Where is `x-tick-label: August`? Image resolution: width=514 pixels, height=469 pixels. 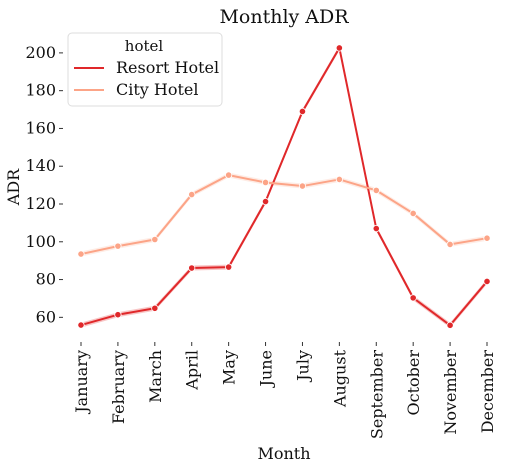
x-tick-label: August is located at coordinates (339, 378).